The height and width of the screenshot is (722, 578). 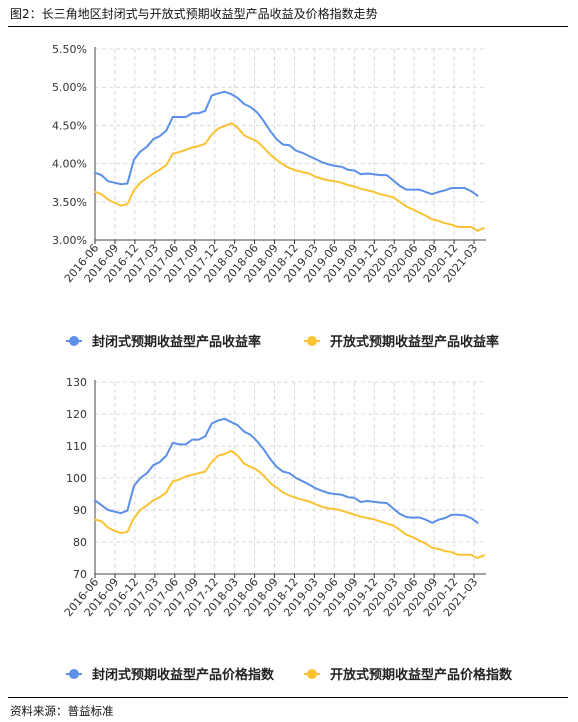 I want to click on y-tick-label: 5.00%, so click(x=69, y=87).